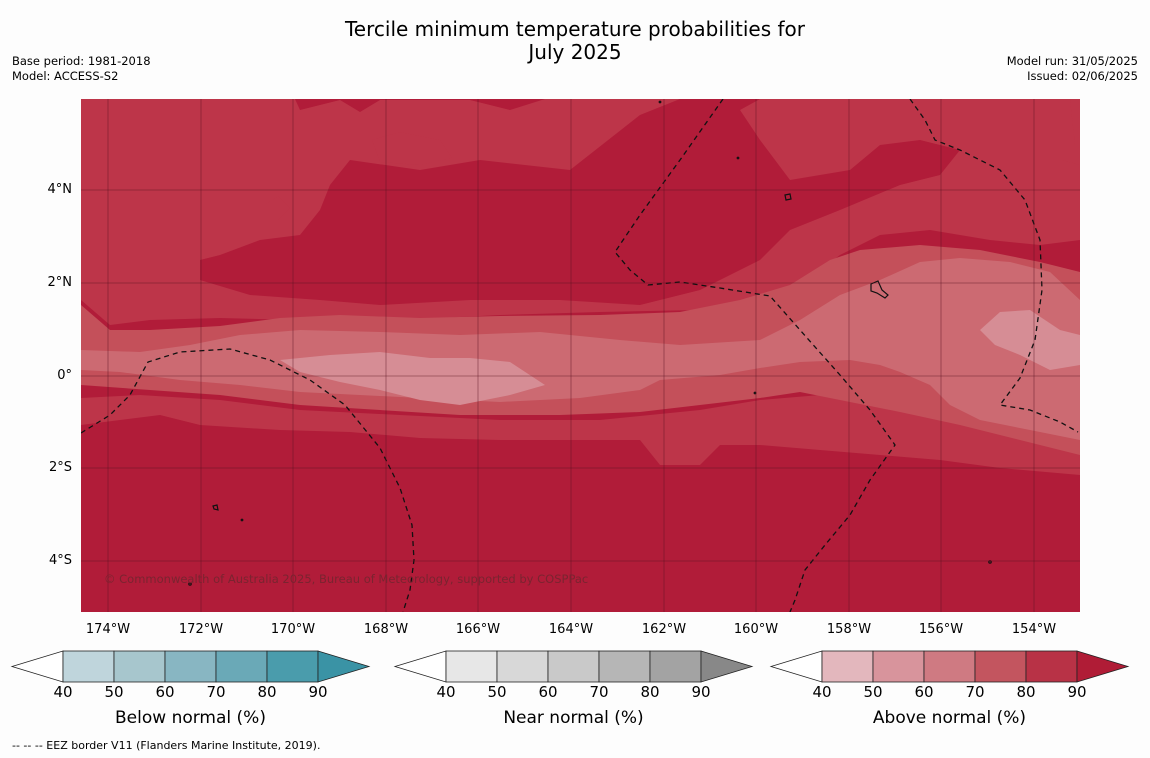  Describe the element at coordinates (822, 692) in the screenshot. I see `colorbar-above-tick: 40` at that location.